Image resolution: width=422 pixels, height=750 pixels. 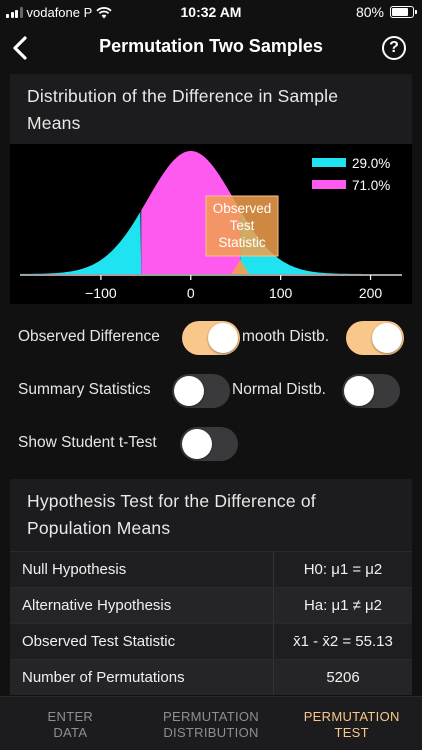 I want to click on observed-statistic-box-label: Test, so click(x=242, y=225).